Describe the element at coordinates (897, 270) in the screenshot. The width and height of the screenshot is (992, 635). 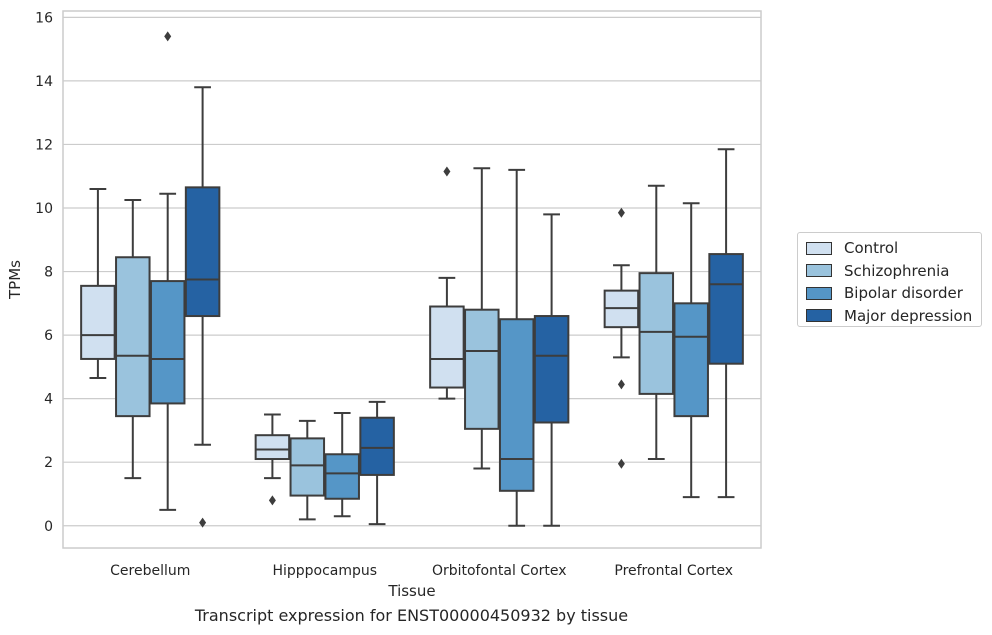
I see `legend-label: Schizophrenia` at that location.